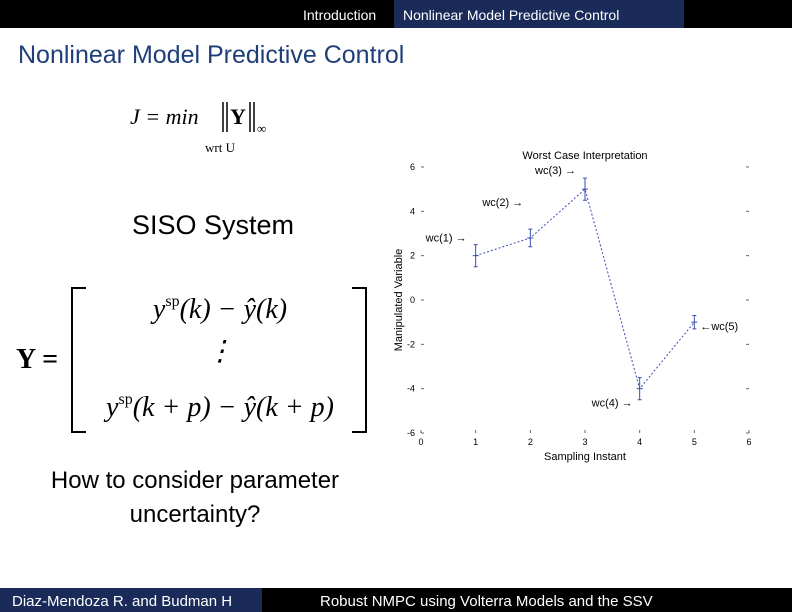 This screenshot has height=612, width=792. What do you see at coordinates (238, 116) in the screenshot?
I see `eq-norm: Y` at bounding box center [238, 116].